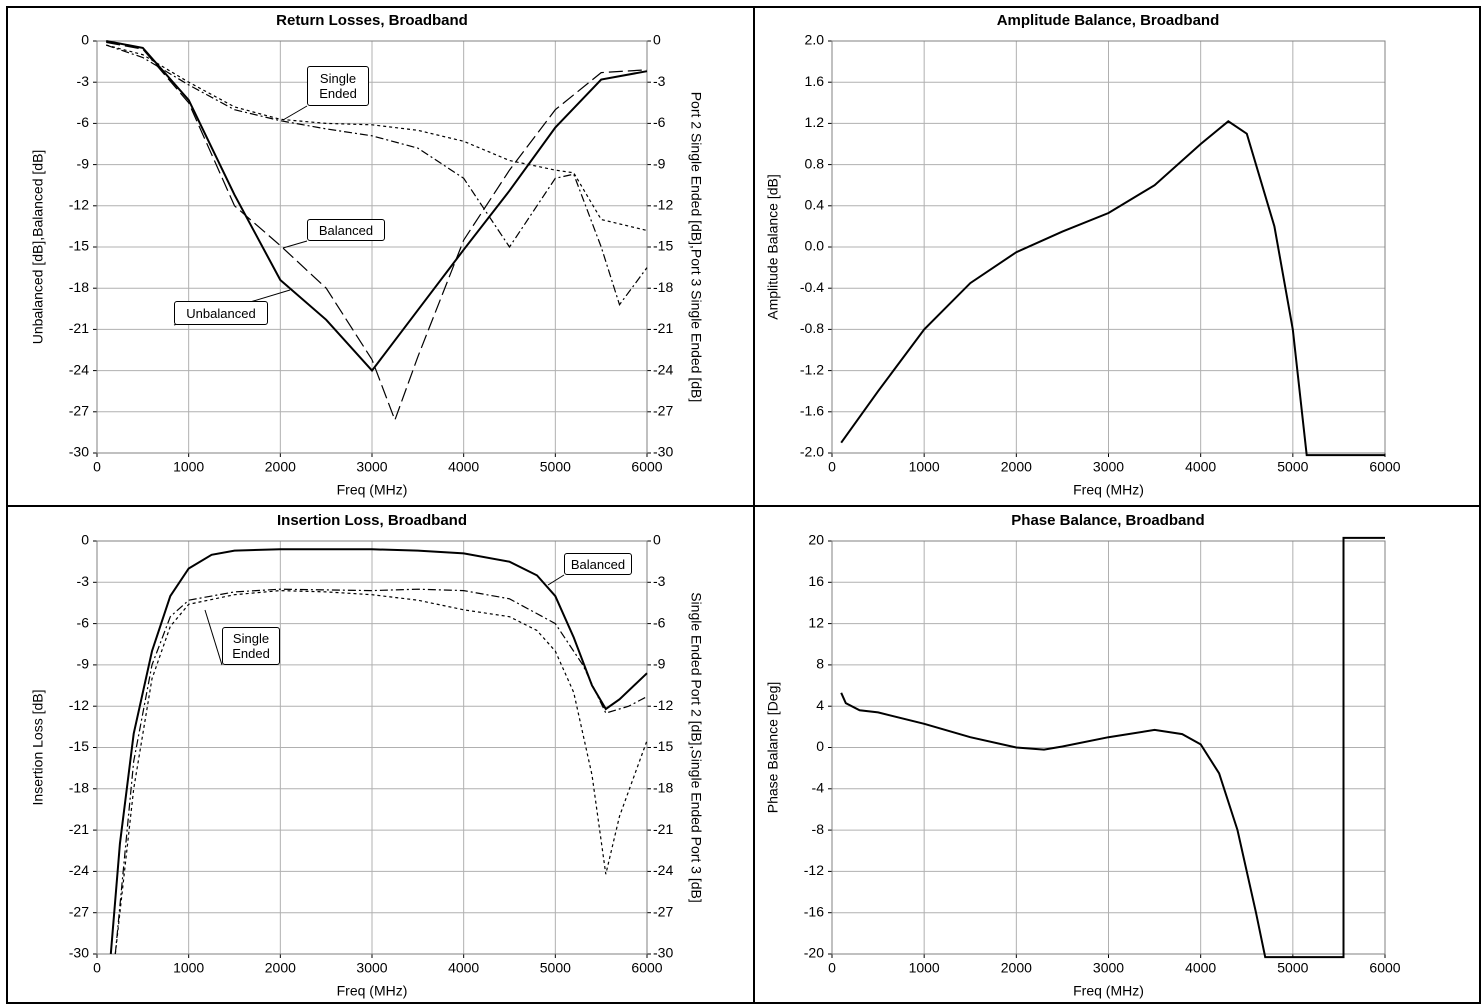  What do you see at coordinates (812, 287) in the screenshot?
I see `y-tick-label: -0.4` at bounding box center [812, 287].